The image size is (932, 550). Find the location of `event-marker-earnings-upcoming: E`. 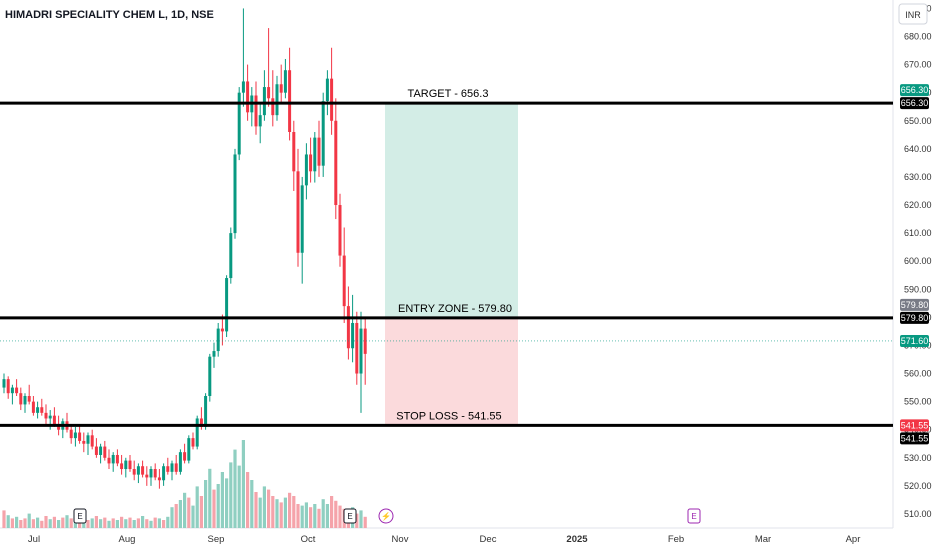

event-marker-earnings-upcoming: E is located at coordinates (694, 516).